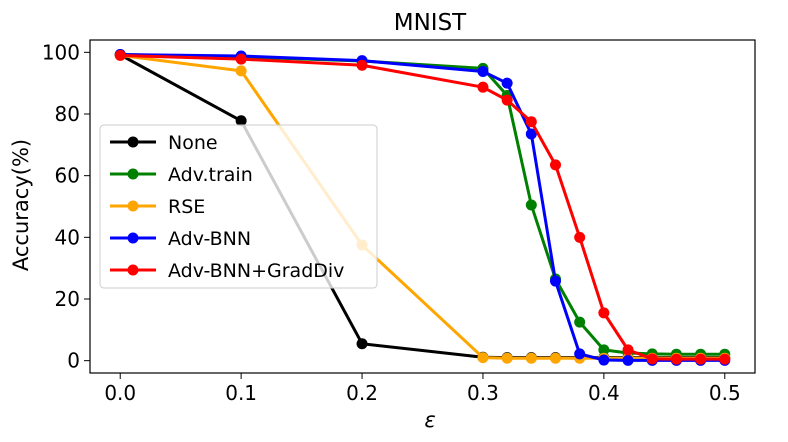 The width and height of the screenshot is (788, 442). I want to click on y-axis-label: Accuracy(%), so click(21, 205).